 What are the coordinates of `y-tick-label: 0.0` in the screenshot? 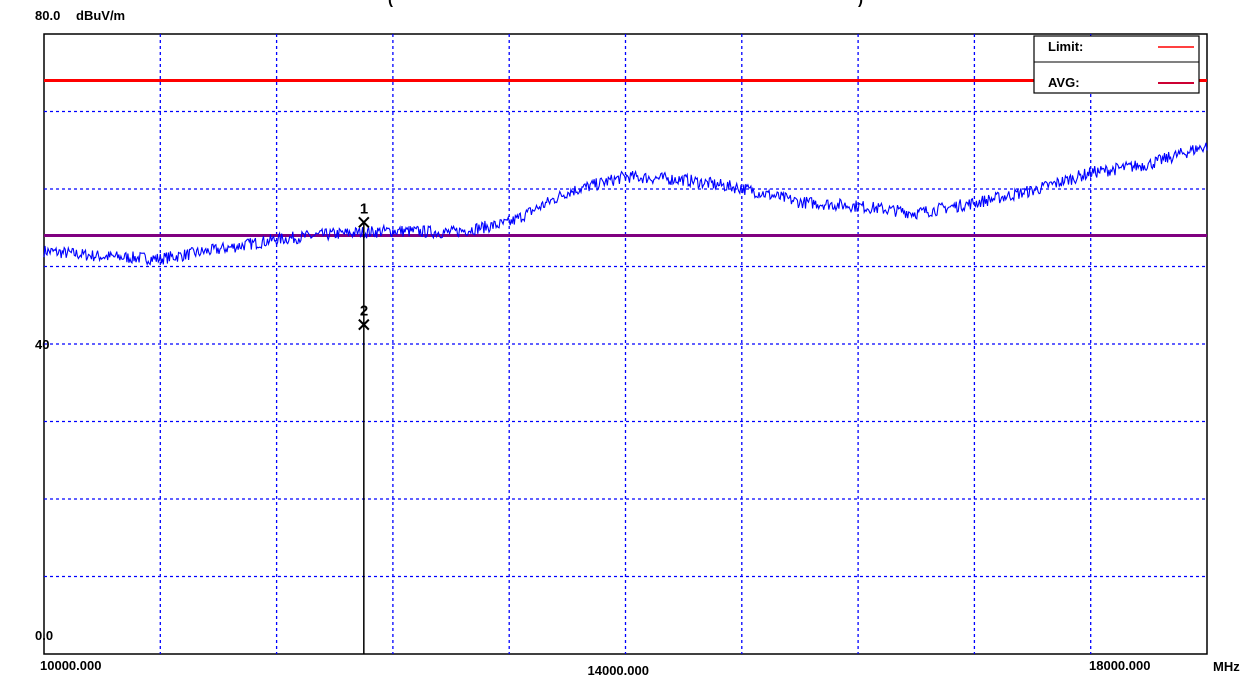 It's located at (44, 635).